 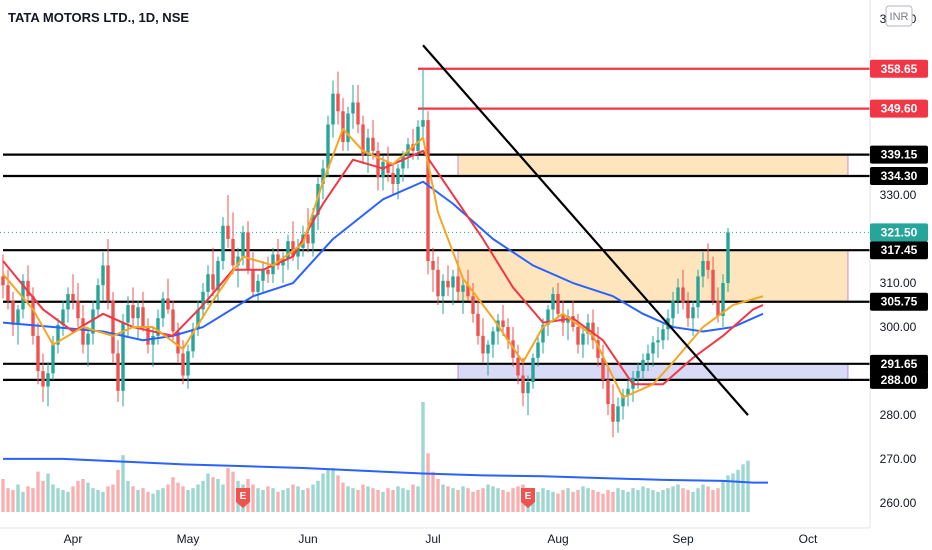 I want to click on y-tick-label: 270.00, so click(x=898, y=459).